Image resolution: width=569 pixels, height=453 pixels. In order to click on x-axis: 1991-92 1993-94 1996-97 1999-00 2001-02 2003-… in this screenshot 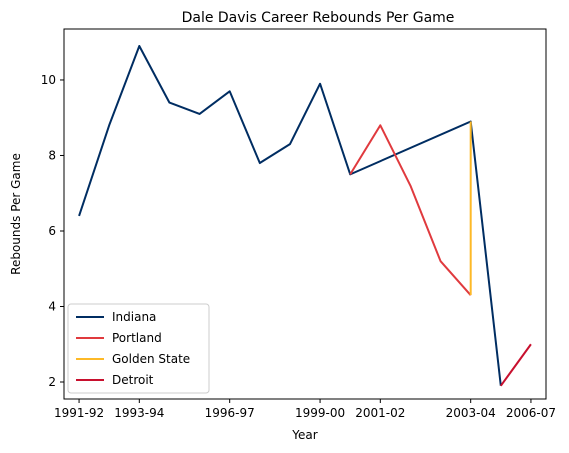, I will do `click(305, 409)`.